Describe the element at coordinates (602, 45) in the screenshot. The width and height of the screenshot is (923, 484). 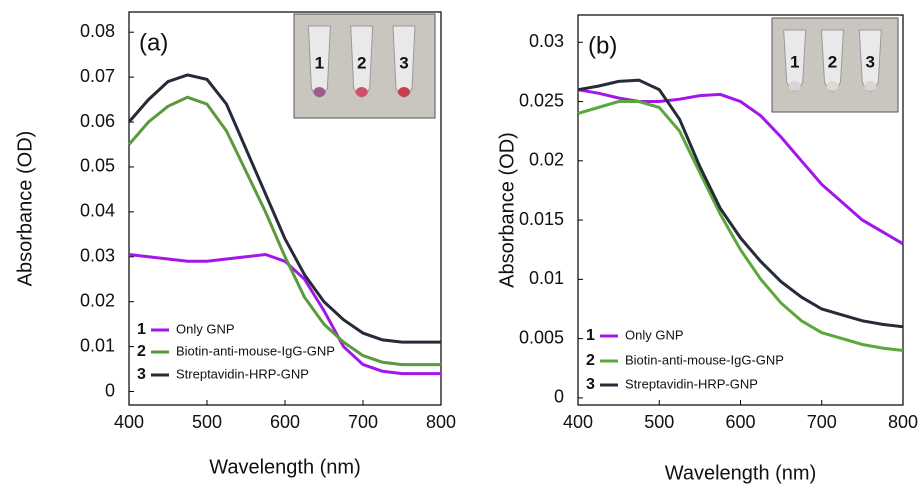
I see `panel-label: (b)` at that location.